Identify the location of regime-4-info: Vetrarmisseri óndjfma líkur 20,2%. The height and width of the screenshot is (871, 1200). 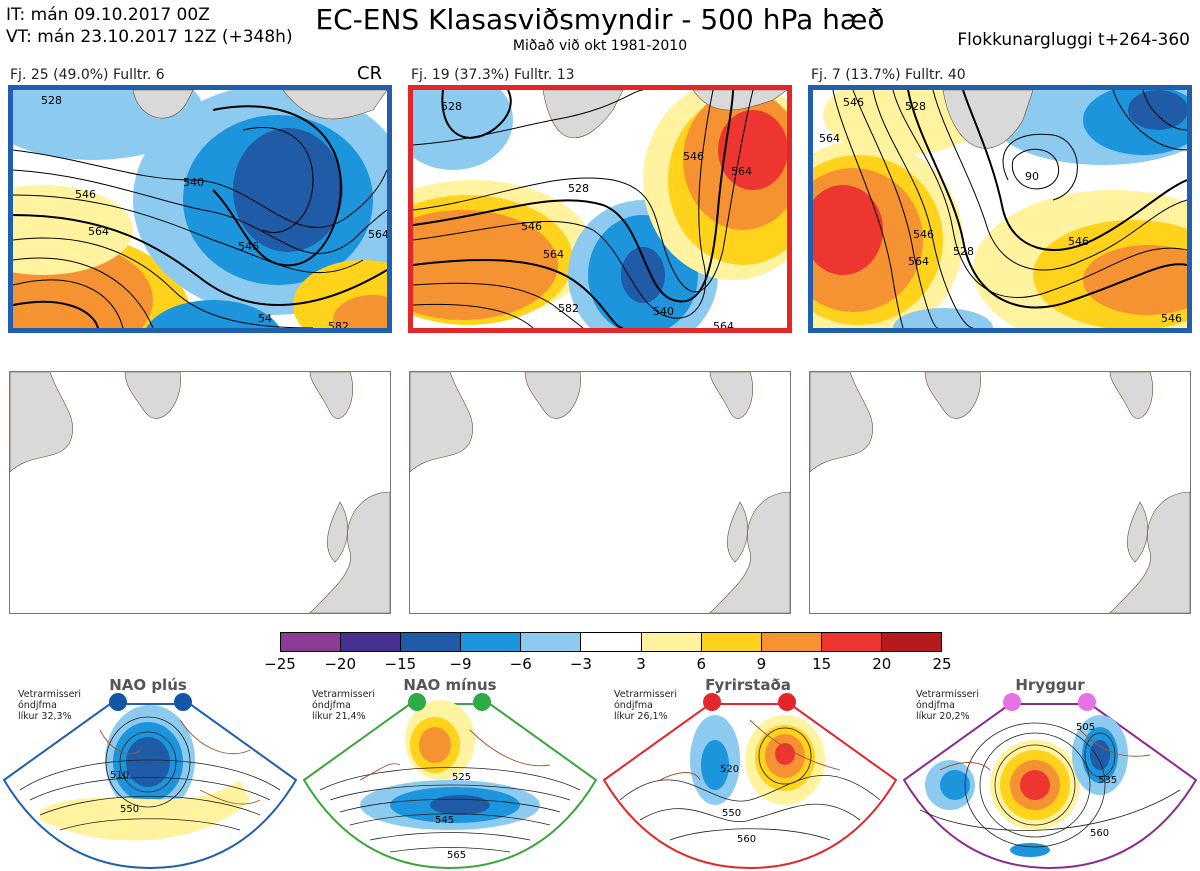
(947, 705).